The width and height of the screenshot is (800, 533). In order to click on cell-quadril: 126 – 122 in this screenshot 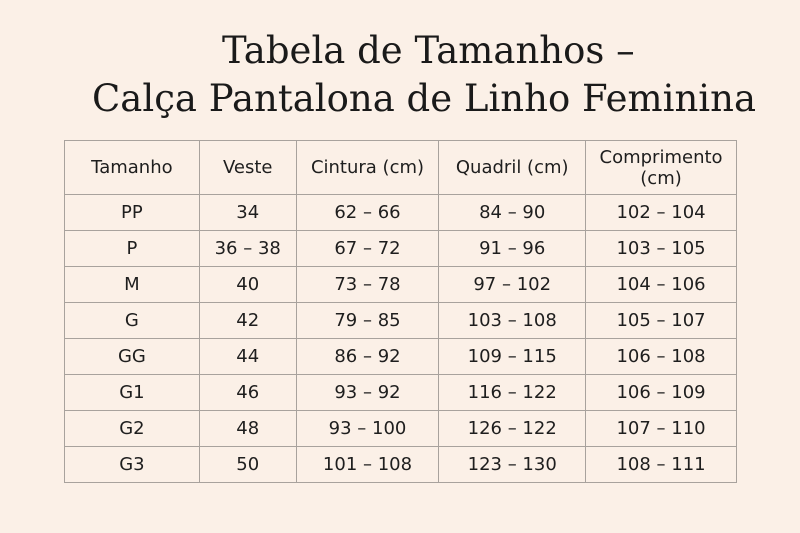, I will do `click(512, 428)`.